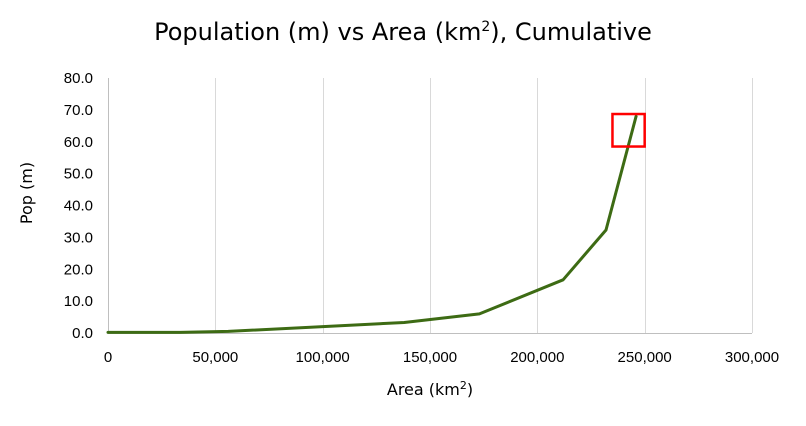 This screenshot has width=806, height=426. What do you see at coordinates (430, 357) in the screenshot?
I see `x-tick-label: 150,000` at bounding box center [430, 357].